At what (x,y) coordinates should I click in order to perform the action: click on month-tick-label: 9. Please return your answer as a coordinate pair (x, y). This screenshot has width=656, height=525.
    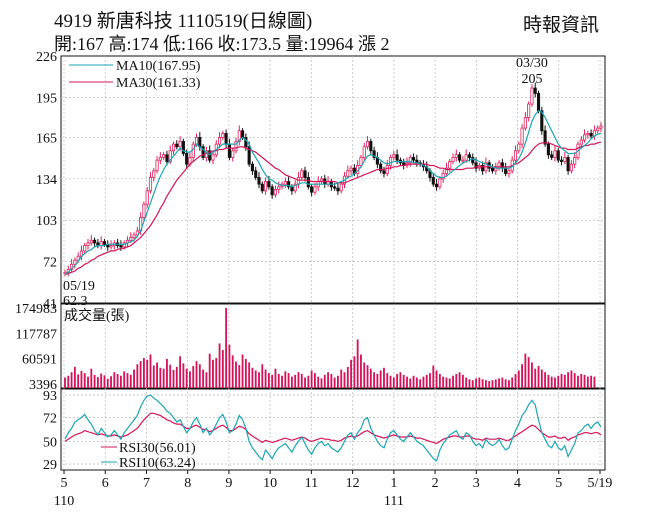
    Looking at the image, I should click on (228, 483).